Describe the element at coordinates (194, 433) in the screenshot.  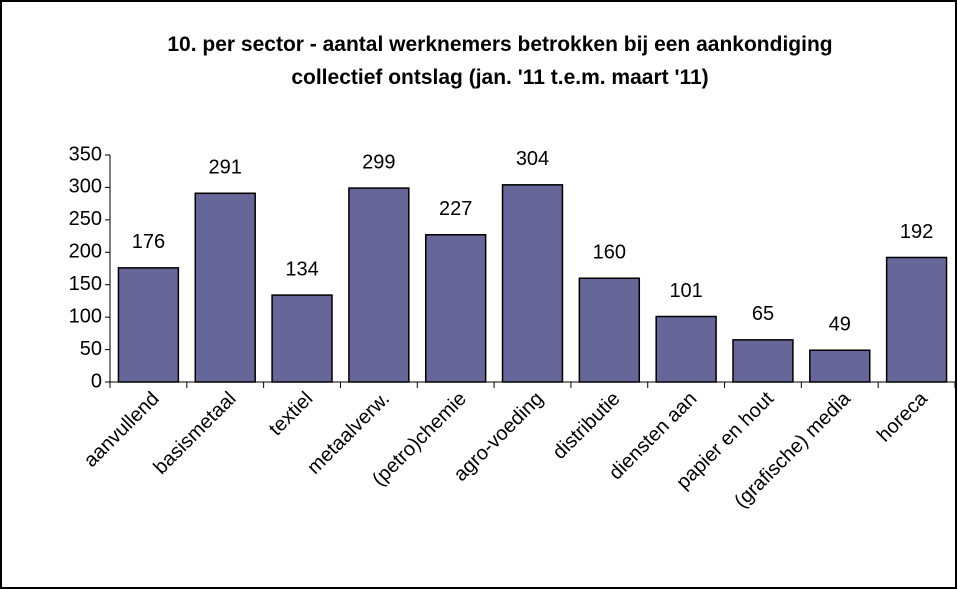
I see `x-tick-label: basismetaal` at that location.